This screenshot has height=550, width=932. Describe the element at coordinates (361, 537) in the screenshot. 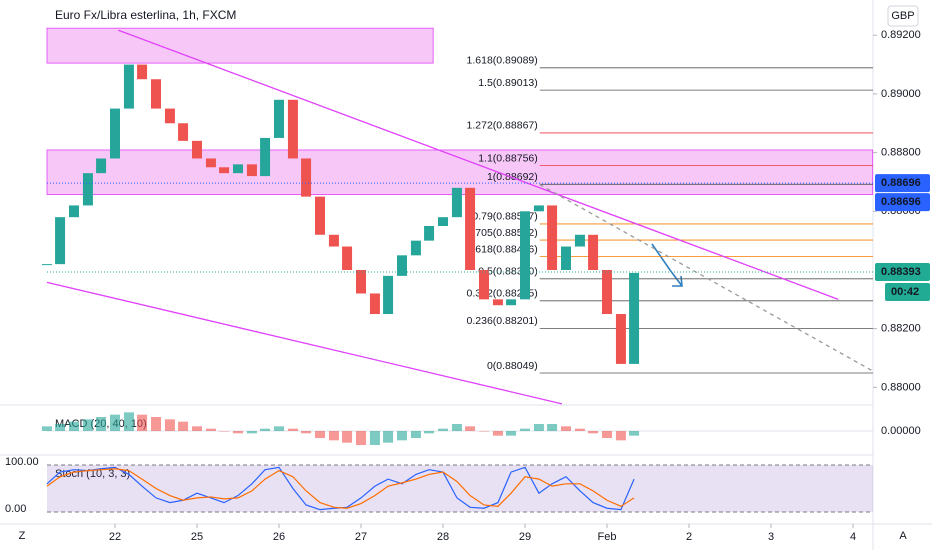

I see `x-tick-label: 27` at that location.